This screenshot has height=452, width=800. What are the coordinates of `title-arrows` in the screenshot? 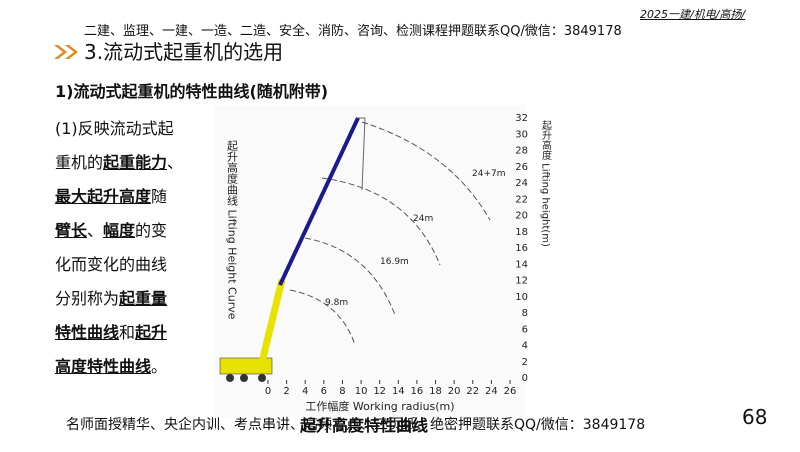 It's located at (66, 52).